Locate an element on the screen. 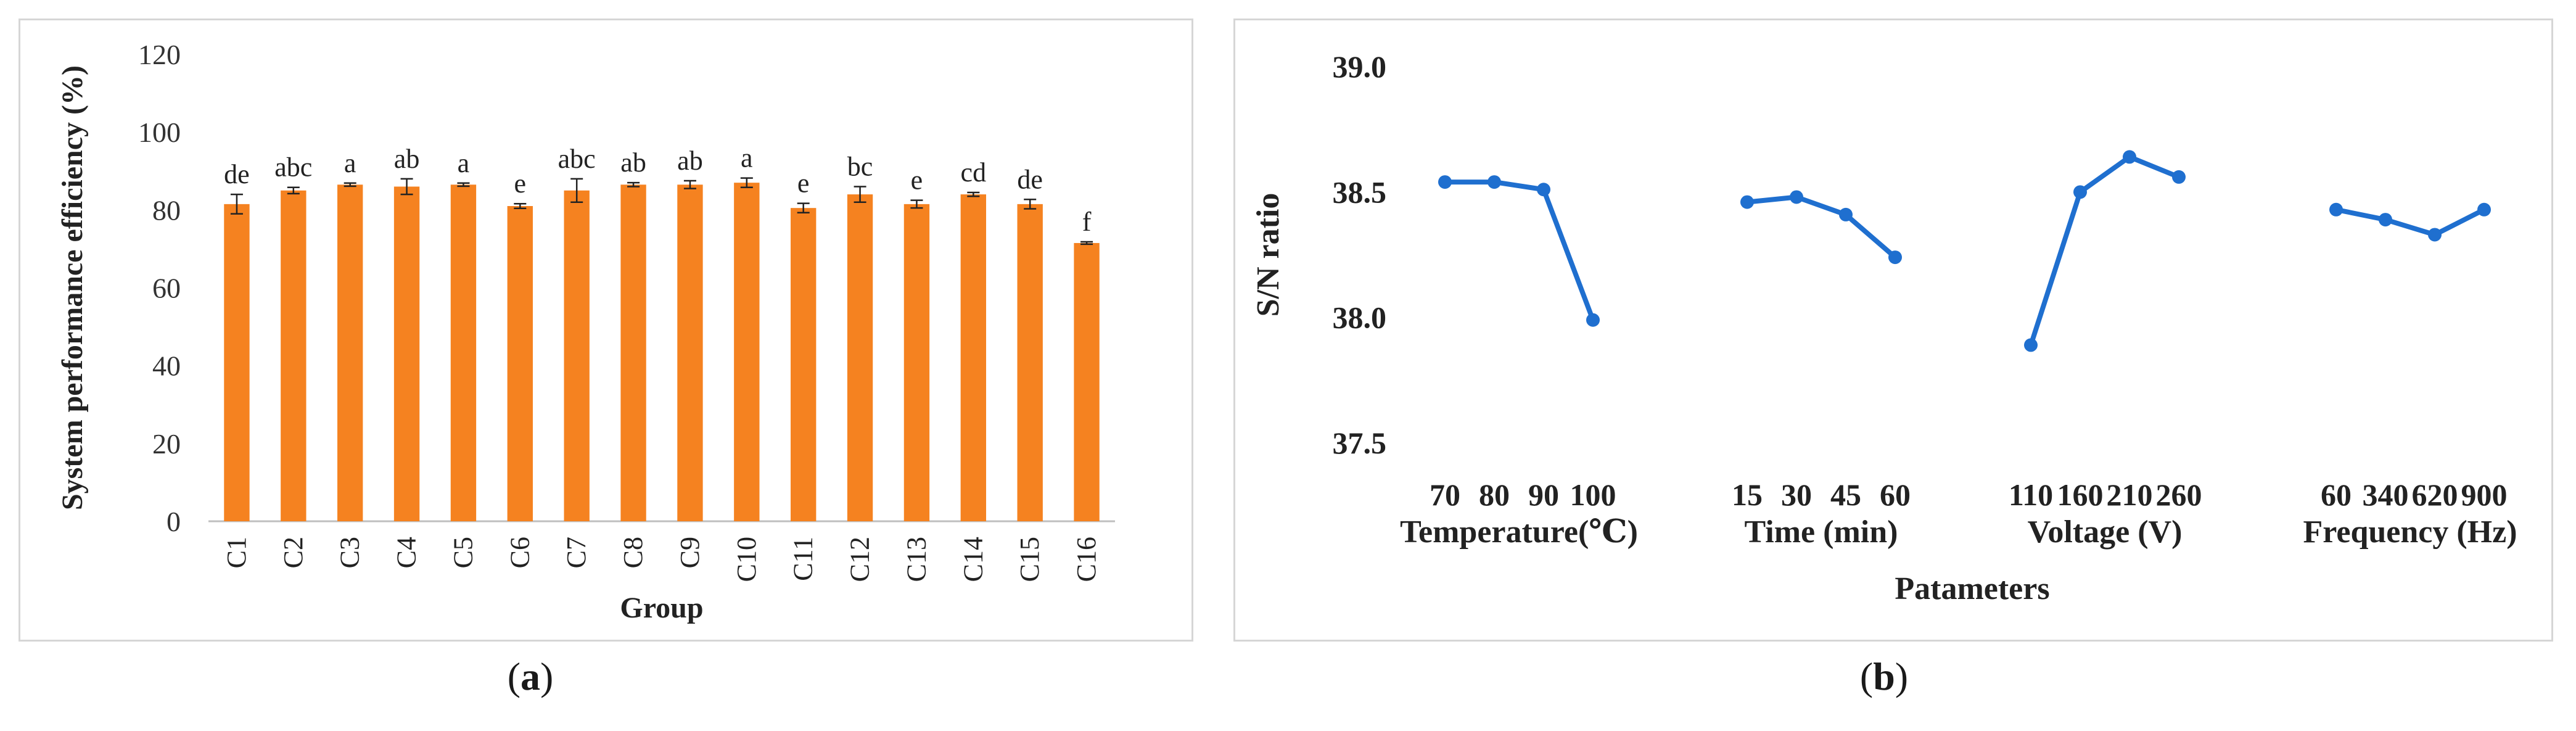  x-tick-label: C4 is located at coordinates (407, 552).